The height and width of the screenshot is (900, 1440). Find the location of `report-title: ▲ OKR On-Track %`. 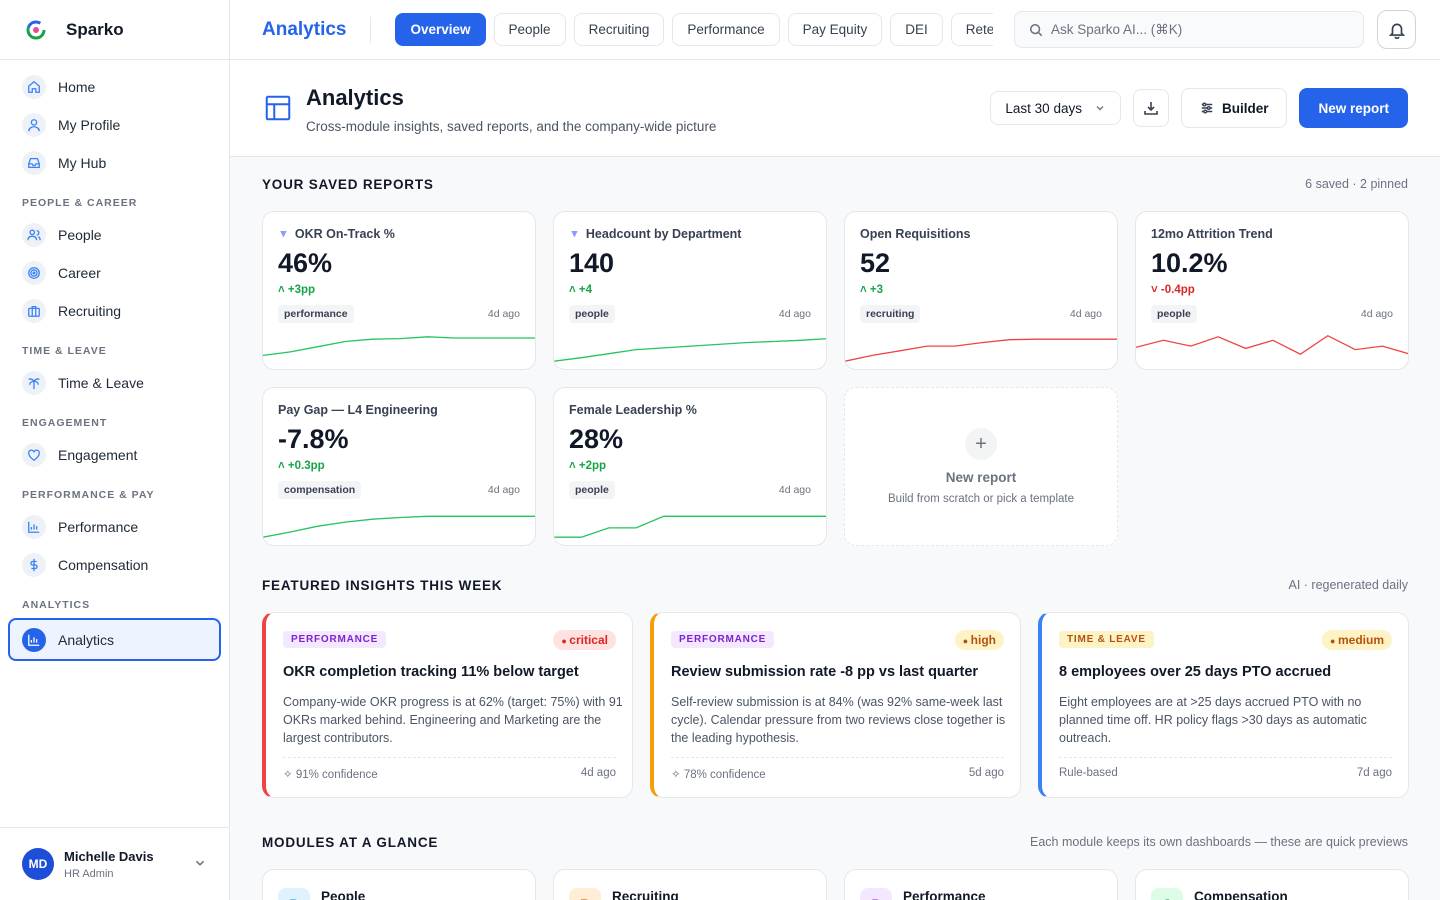

report-title: ▲ OKR On-Track % is located at coordinates (336, 234).